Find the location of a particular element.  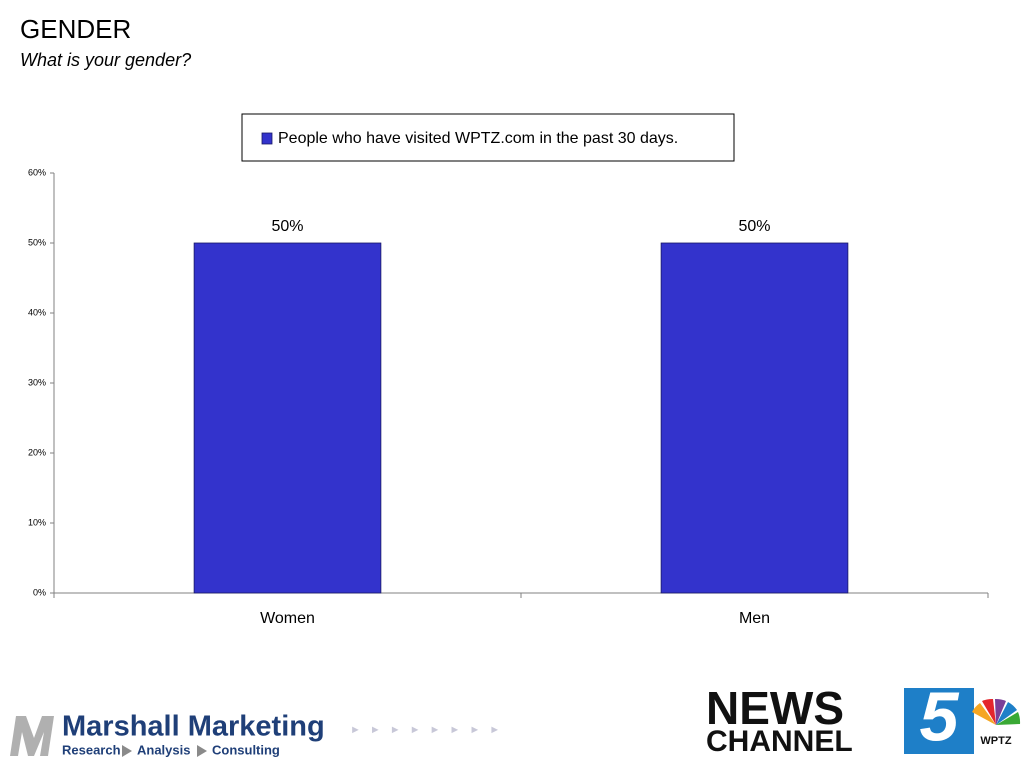

five-text: 5 is located at coordinates (940, 716).